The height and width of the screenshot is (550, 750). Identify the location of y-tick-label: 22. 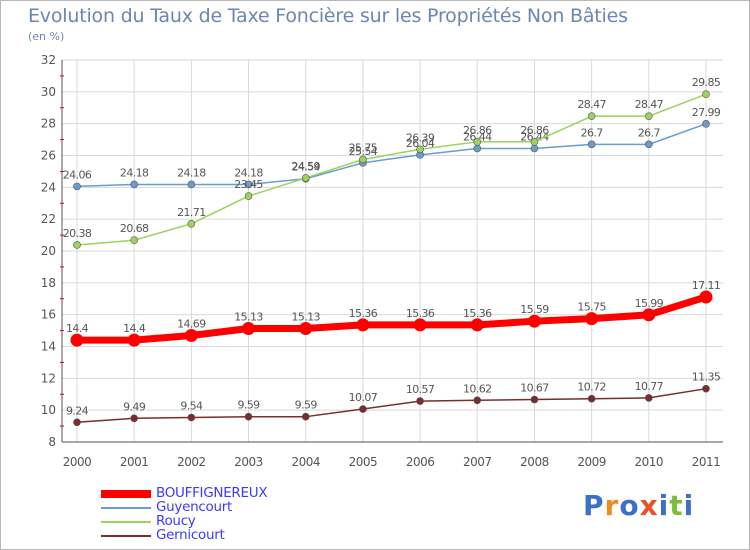
(48, 219).